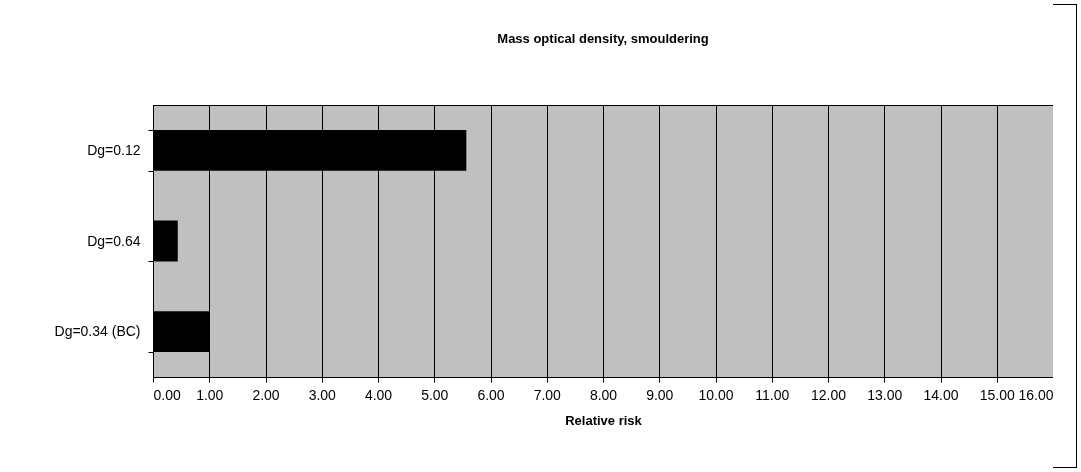  Describe the element at coordinates (603, 394) in the screenshot. I see `x-tick-label: 8.00` at that location.